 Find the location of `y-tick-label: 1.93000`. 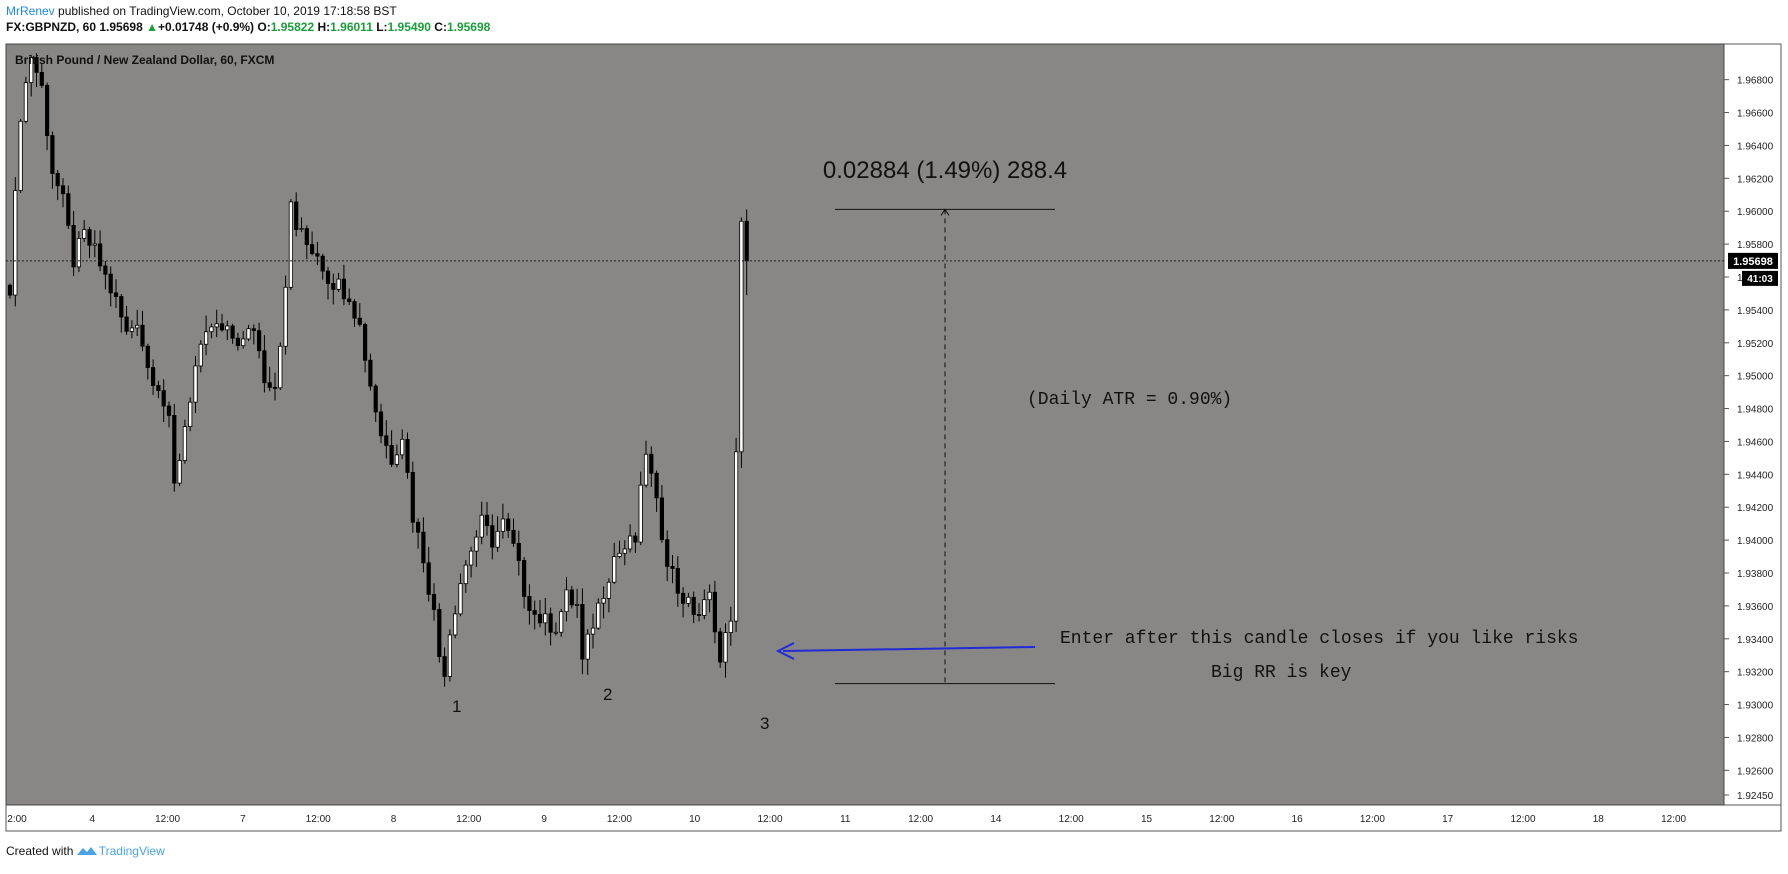

y-tick-label: 1.93000 is located at coordinates (1755, 706).